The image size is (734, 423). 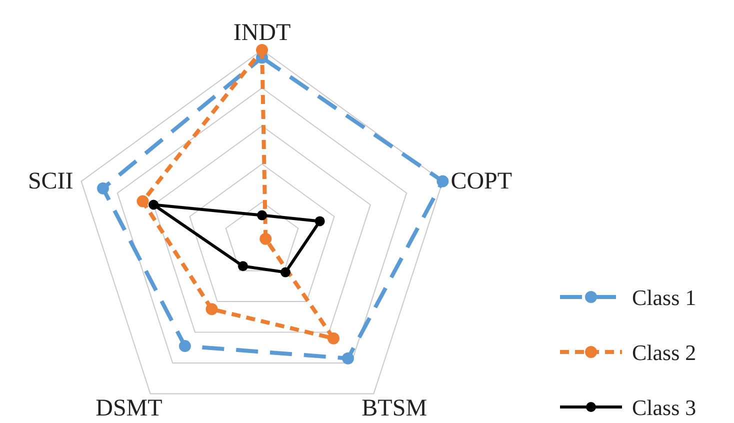 What do you see at coordinates (664, 352) in the screenshot?
I see `legend-label: Class 2` at bounding box center [664, 352].